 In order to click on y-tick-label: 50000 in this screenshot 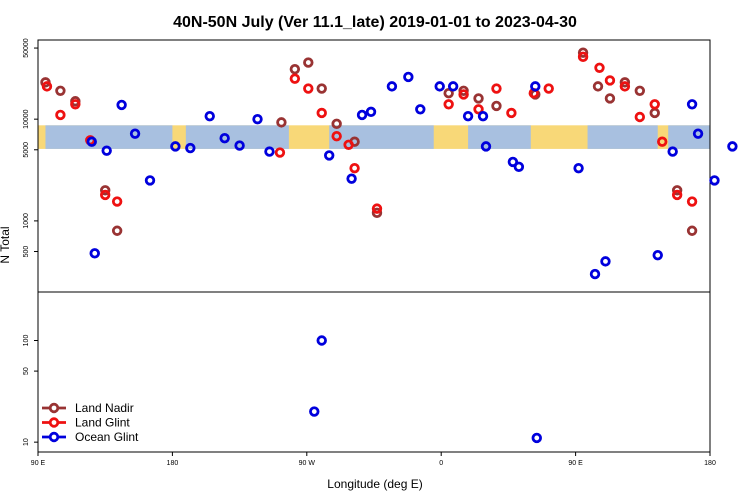, I will do `click(26, 48)`.